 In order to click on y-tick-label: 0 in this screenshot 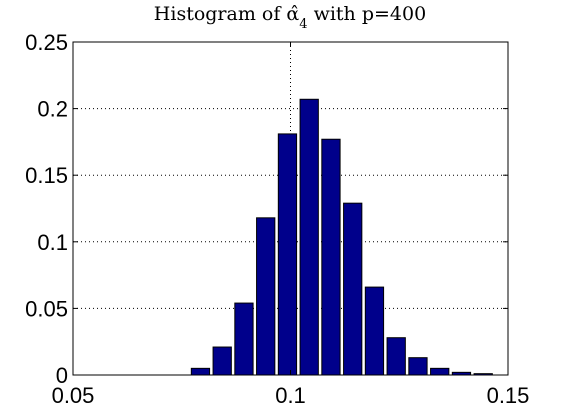, I will do `click(62, 375)`.